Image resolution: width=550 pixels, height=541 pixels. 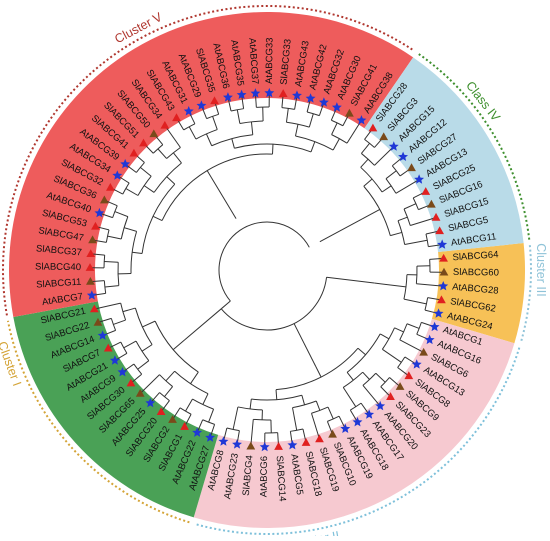 What do you see at coordinates (270, 60) in the screenshot?
I see `leaf-label: AtABCG33` at bounding box center [270, 60].